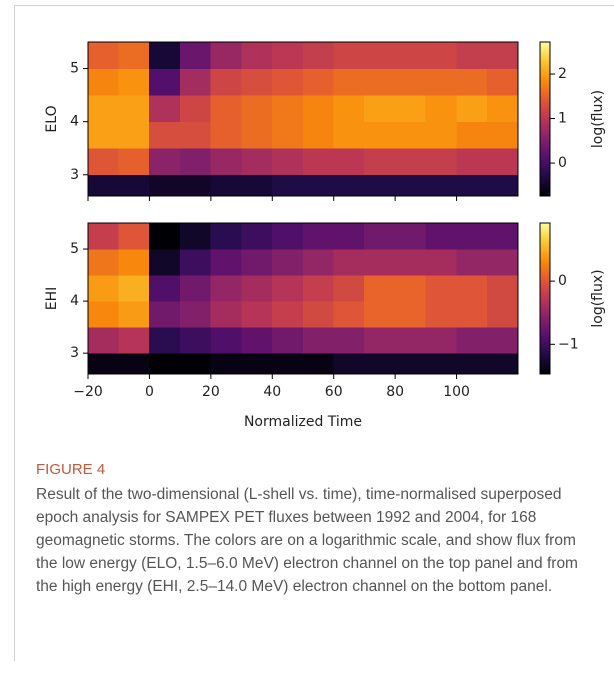 The width and height of the screenshot is (614, 675). What do you see at coordinates (568, 344) in the screenshot?
I see `colorbar-tick-label: −1` at bounding box center [568, 344].